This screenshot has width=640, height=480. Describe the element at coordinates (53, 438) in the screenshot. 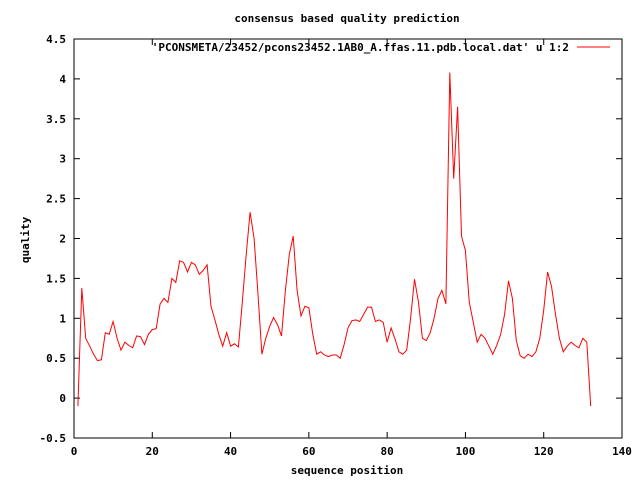

I see `y-tick-label: -0.5` at that location.